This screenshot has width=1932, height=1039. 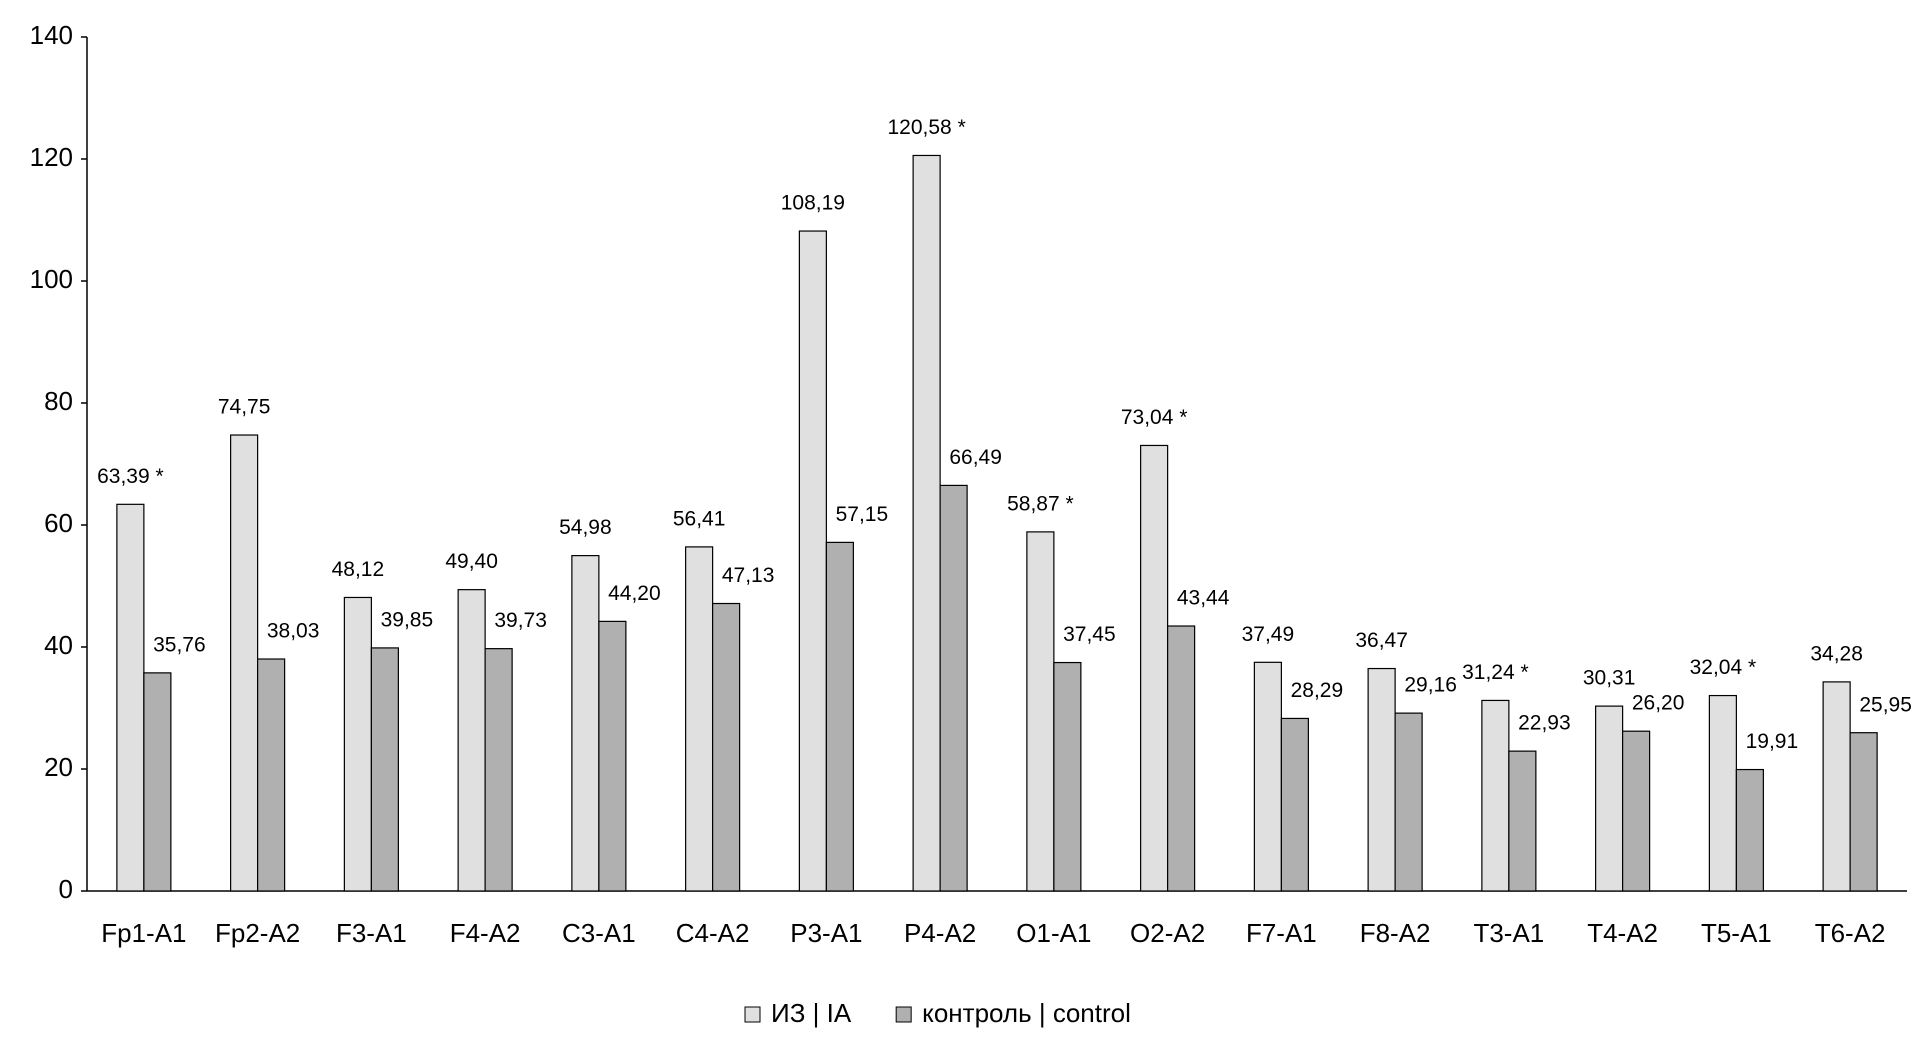 I want to click on x-tick-label: F3-A1, so click(x=371, y=933).